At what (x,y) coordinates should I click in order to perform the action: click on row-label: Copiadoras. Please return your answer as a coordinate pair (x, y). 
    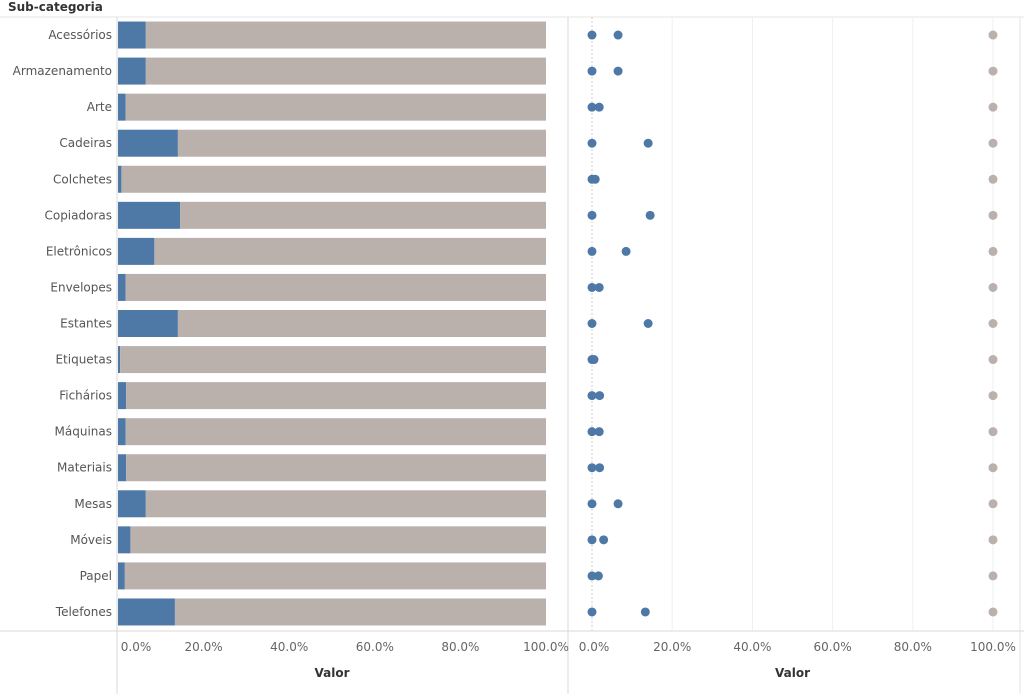
    Looking at the image, I should click on (78, 215).